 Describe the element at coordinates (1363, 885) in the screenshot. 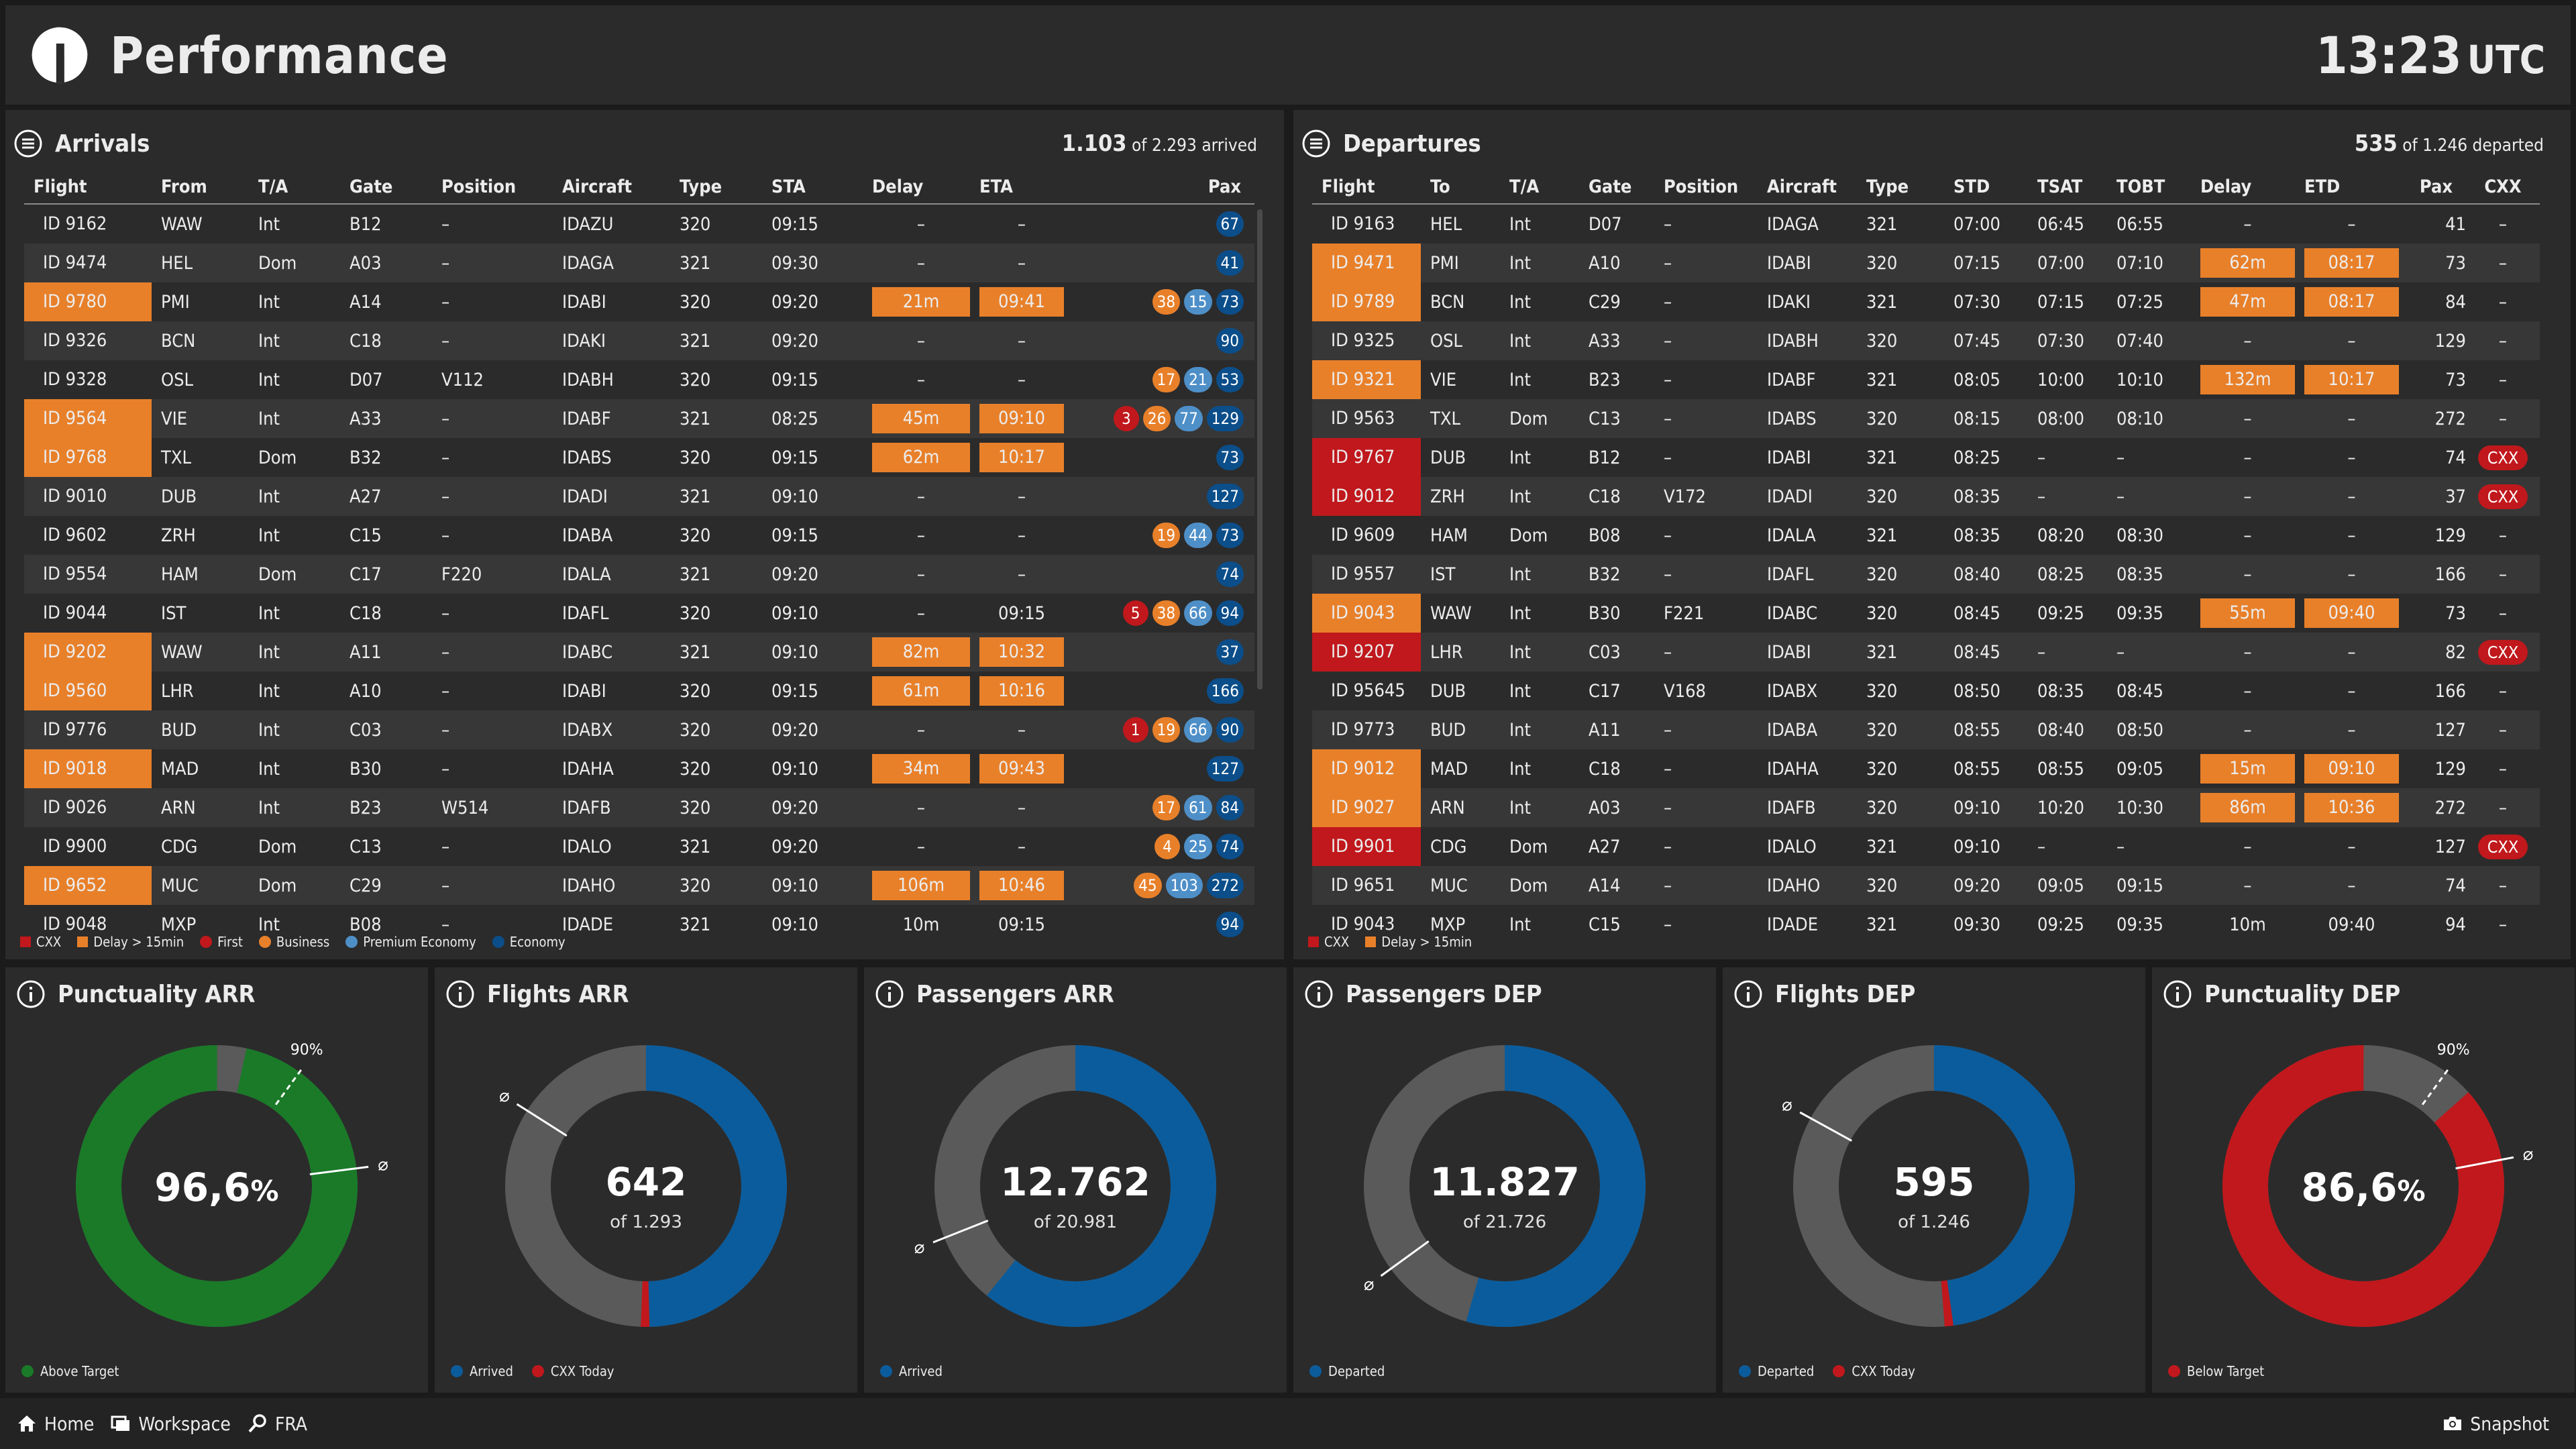

I see `flight-number: ID 9651` at that location.